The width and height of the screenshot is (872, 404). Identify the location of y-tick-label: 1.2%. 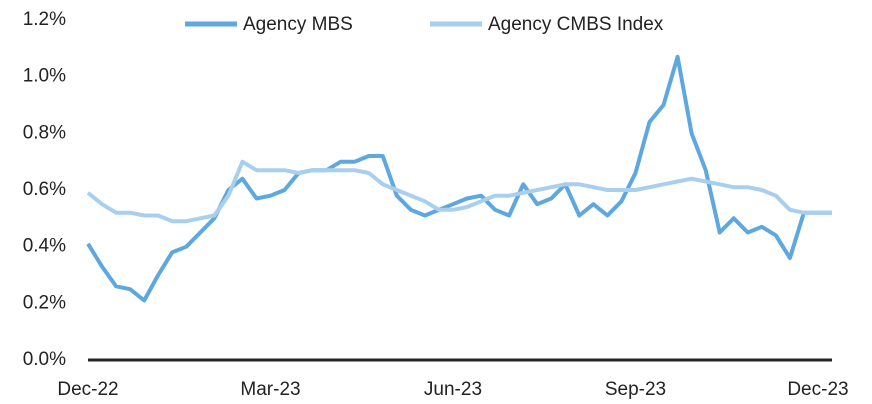
(44, 19).